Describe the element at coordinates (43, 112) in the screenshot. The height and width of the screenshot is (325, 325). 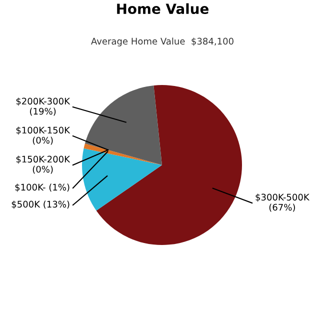
I see `data-label: (19%)` at that location.